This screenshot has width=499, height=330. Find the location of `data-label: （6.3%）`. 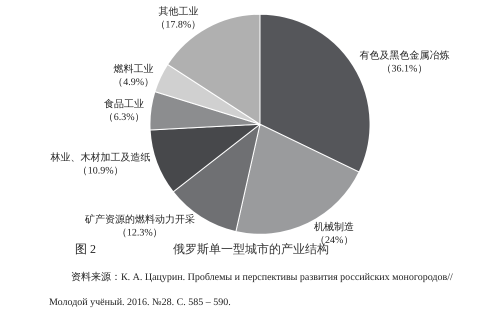

data-label: （6.3%） is located at coordinates (124, 117).